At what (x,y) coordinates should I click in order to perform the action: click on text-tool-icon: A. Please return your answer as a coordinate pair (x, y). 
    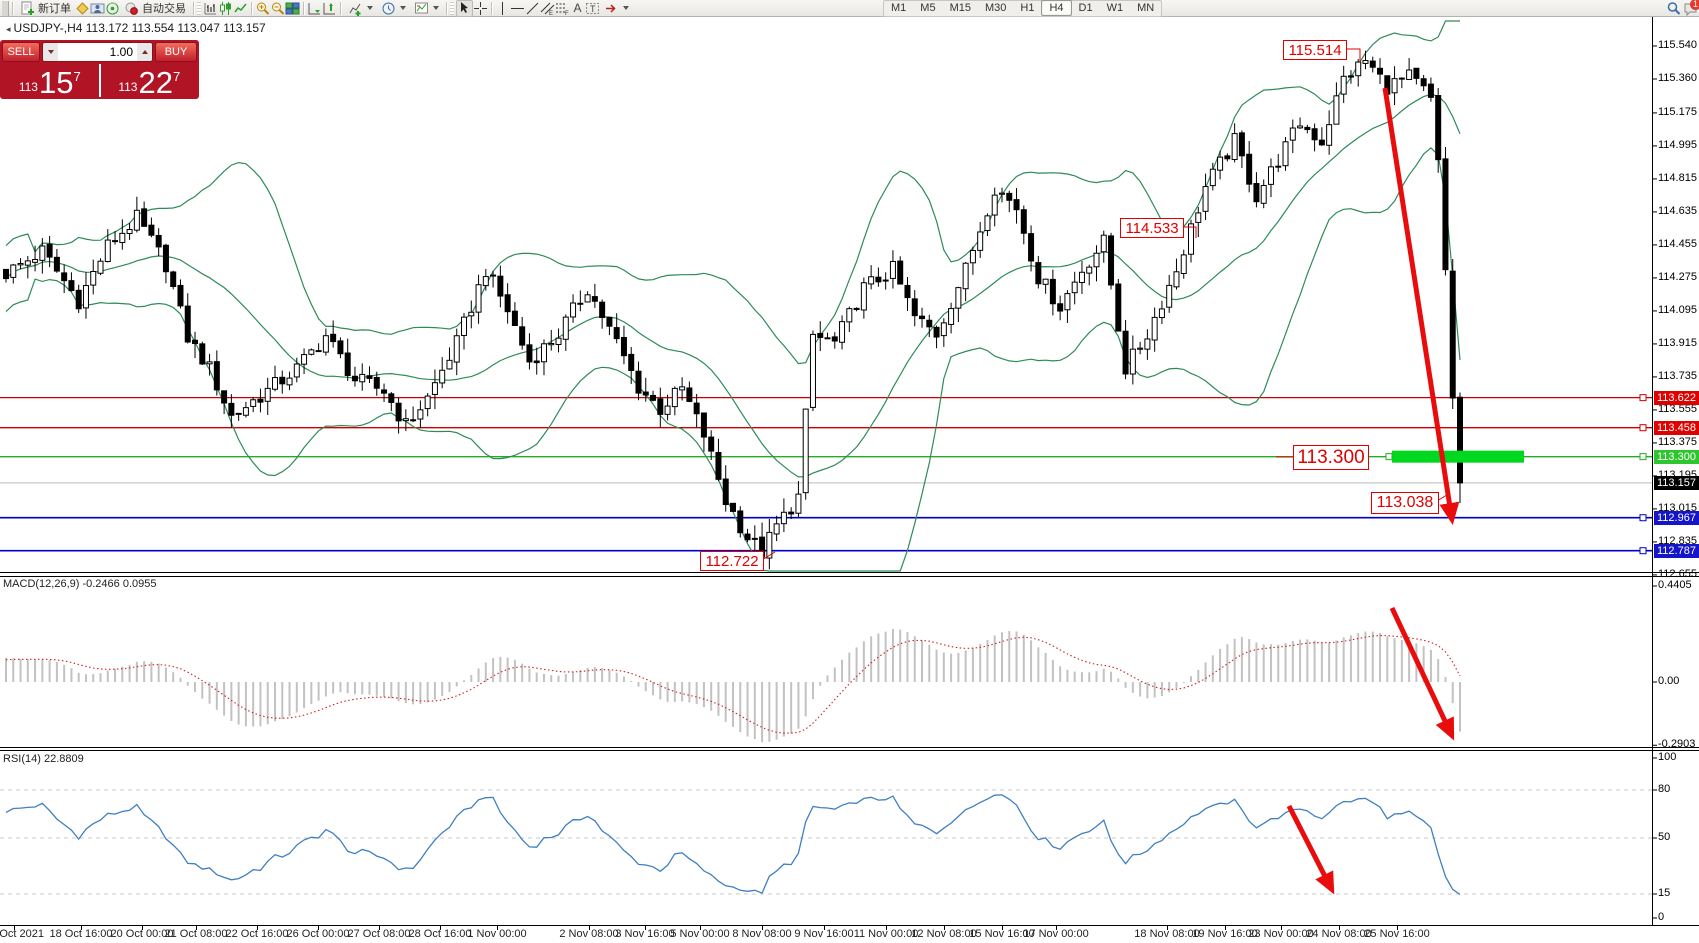
    Looking at the image, I should click on (577, 7).